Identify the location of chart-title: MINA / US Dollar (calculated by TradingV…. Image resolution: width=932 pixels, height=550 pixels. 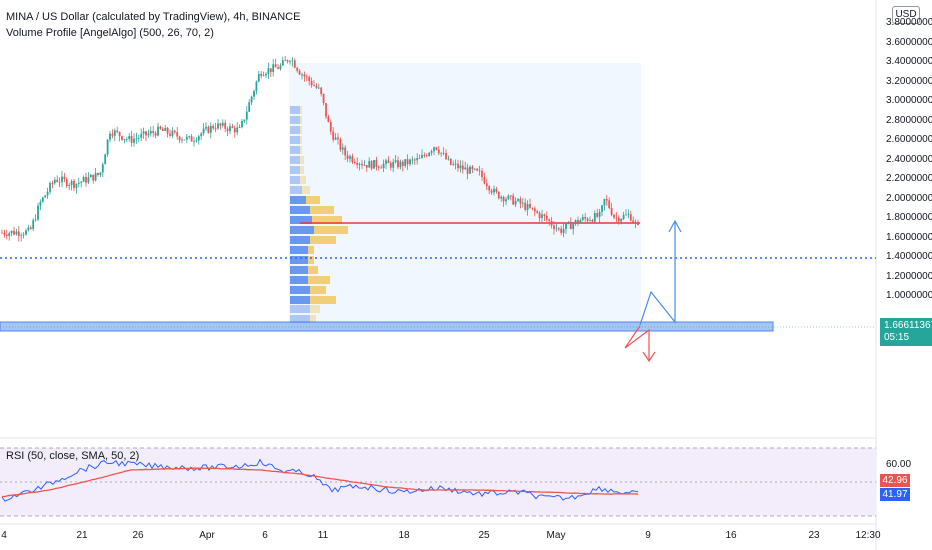
(153, 17).